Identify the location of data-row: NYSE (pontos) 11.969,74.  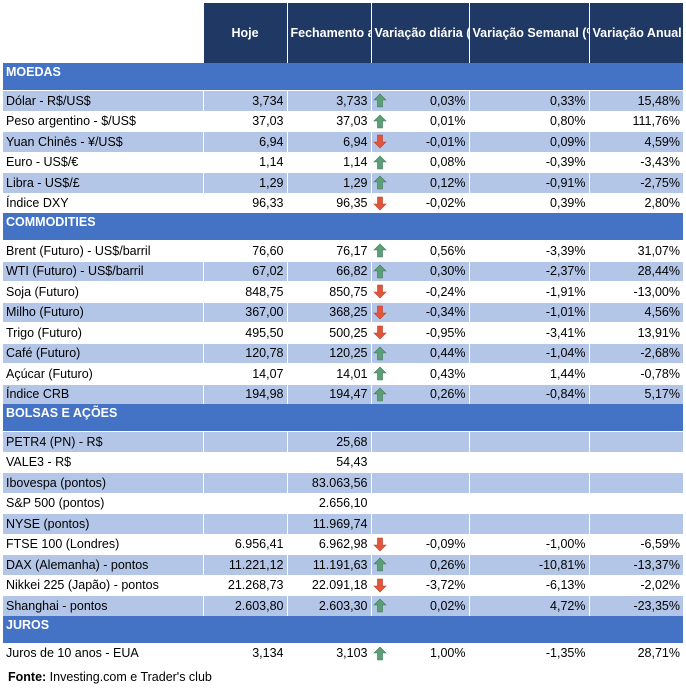
(343, 523).